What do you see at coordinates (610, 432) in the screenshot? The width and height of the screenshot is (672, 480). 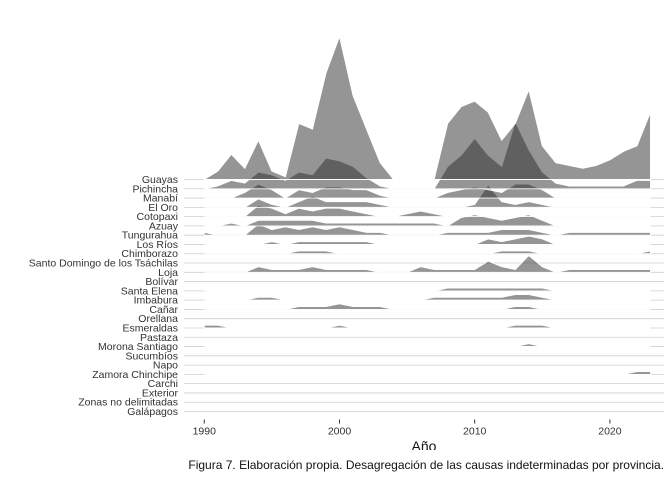 I see `x-tick-label: 2020` at bounding box center [610, 432].